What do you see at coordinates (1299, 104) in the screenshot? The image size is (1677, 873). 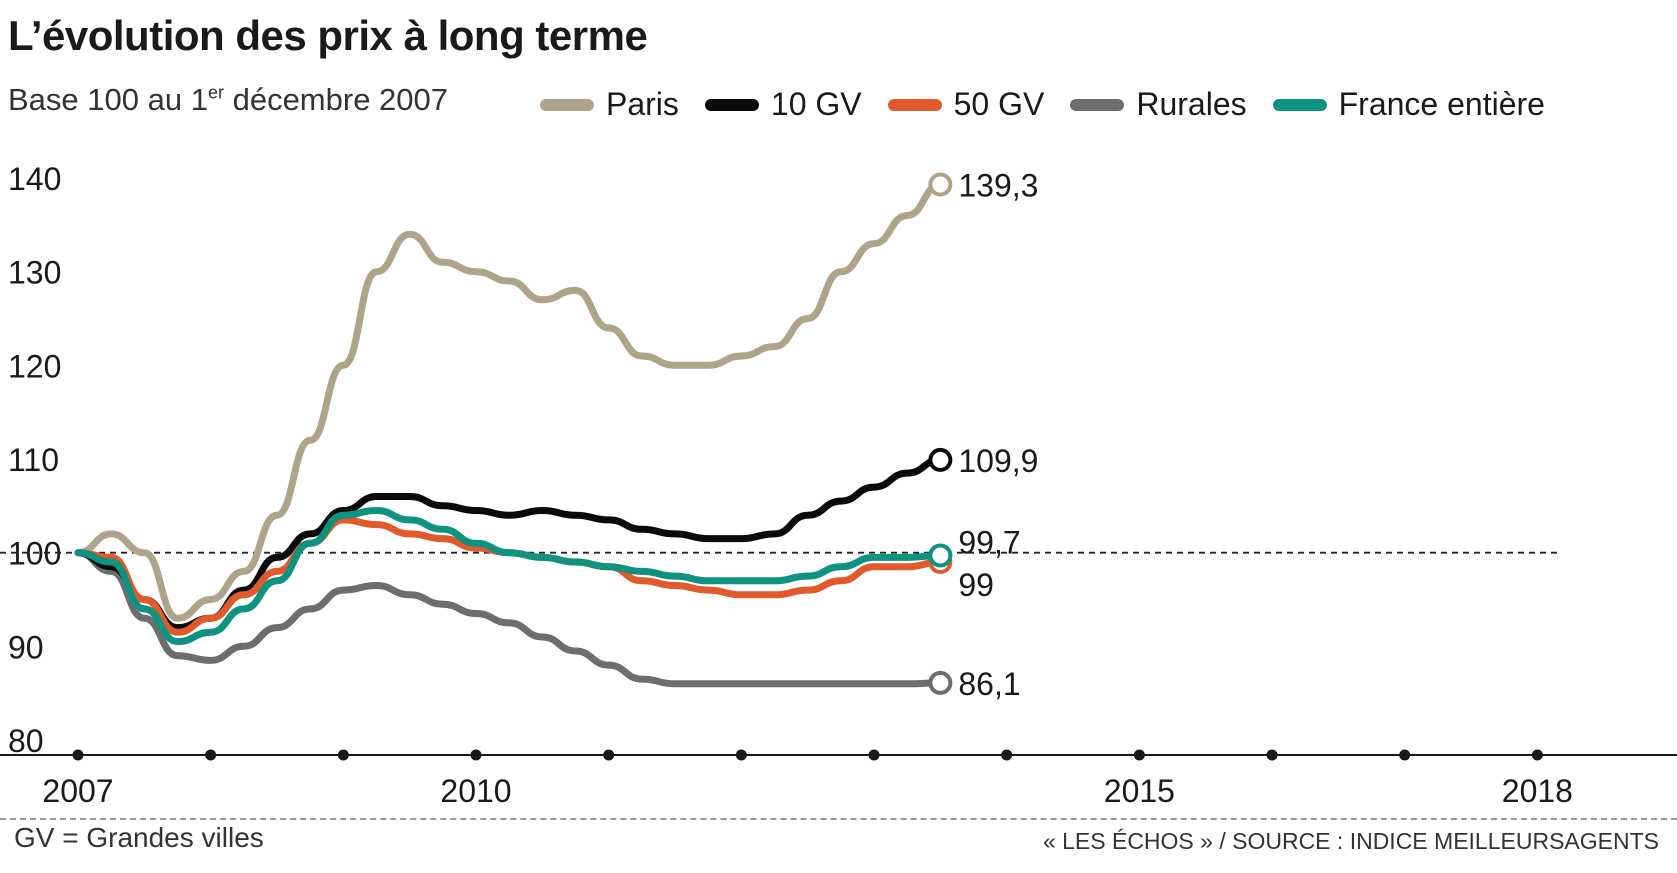 I see `legend-swatch-france` at bounding box center [1299, 104].